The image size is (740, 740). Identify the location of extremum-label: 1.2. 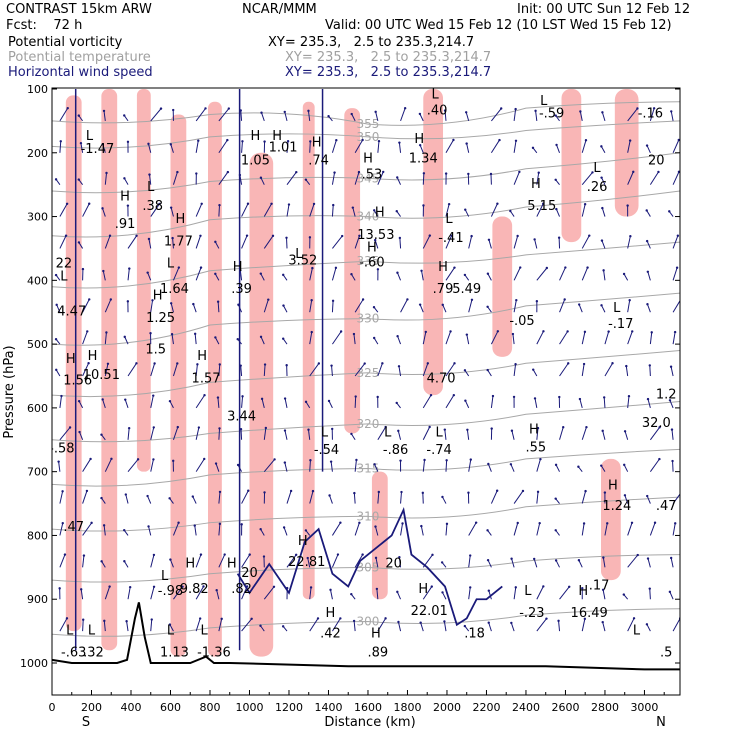
(666, 394).